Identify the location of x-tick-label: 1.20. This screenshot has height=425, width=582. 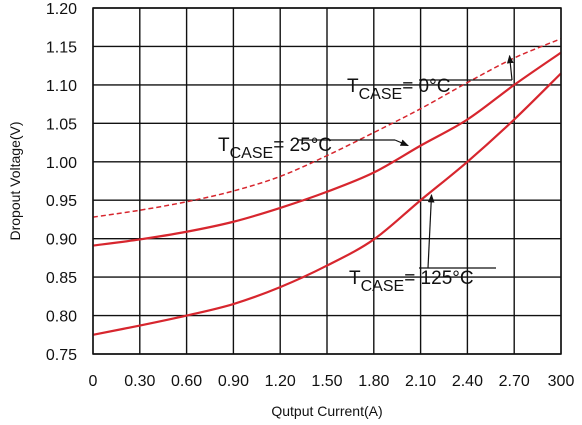
(280, 381).